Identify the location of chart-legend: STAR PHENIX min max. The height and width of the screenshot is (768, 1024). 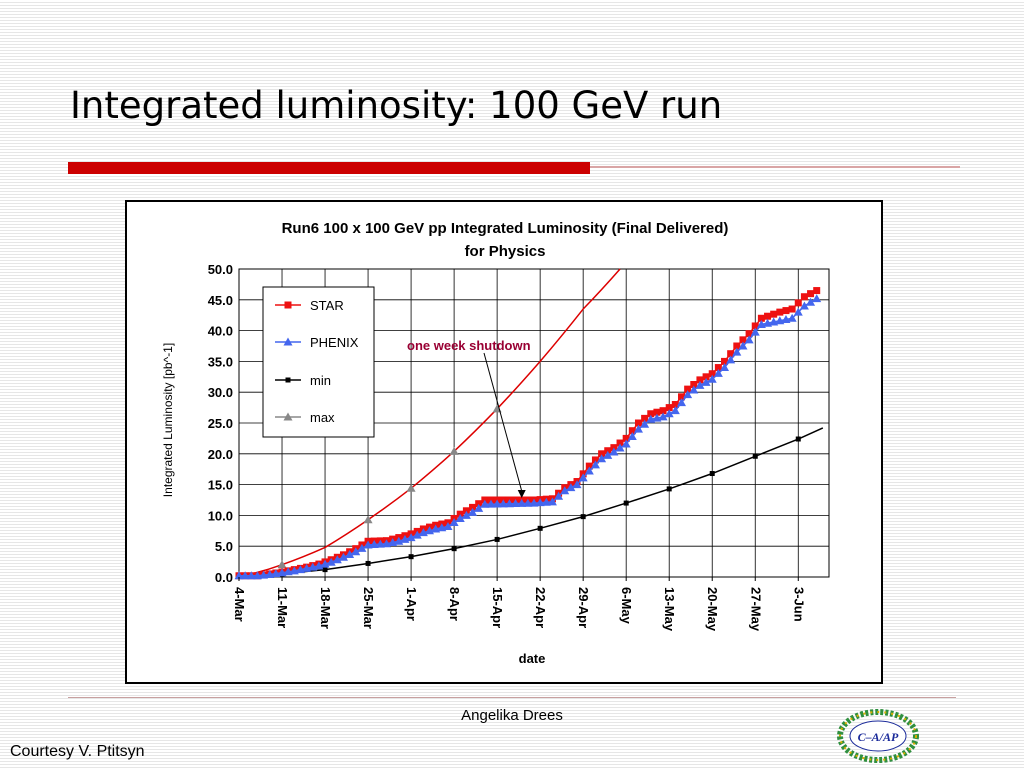
(318, 362).